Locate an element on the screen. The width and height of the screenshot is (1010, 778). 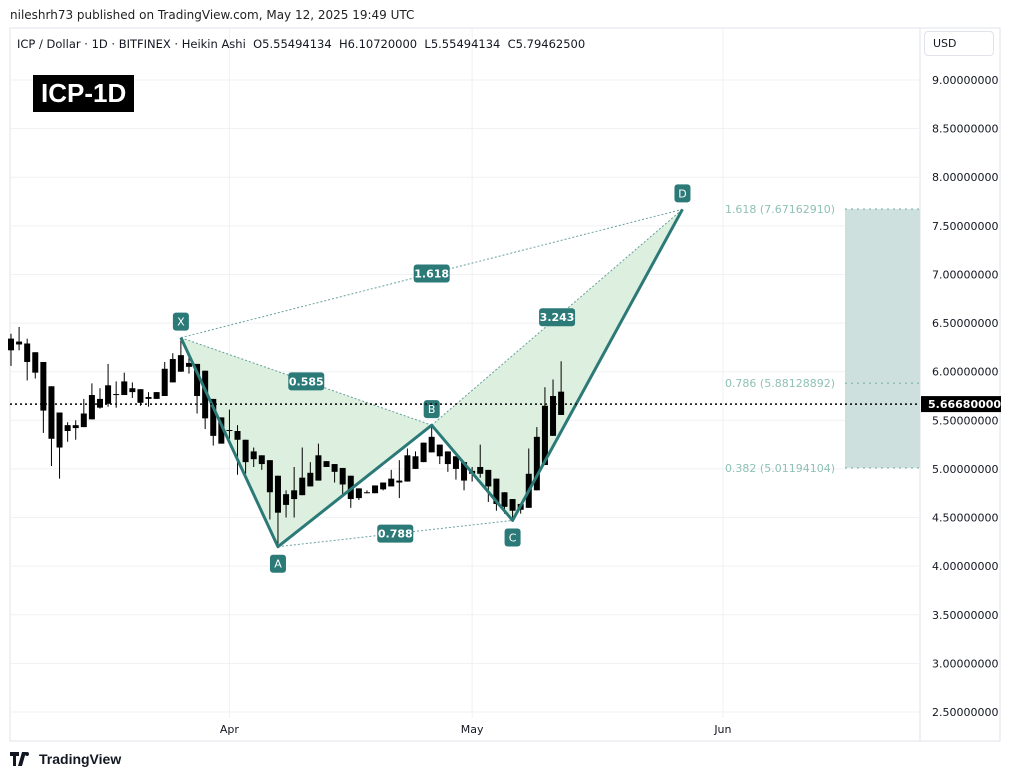
last-price-badge is located at coordinates (961, 404).